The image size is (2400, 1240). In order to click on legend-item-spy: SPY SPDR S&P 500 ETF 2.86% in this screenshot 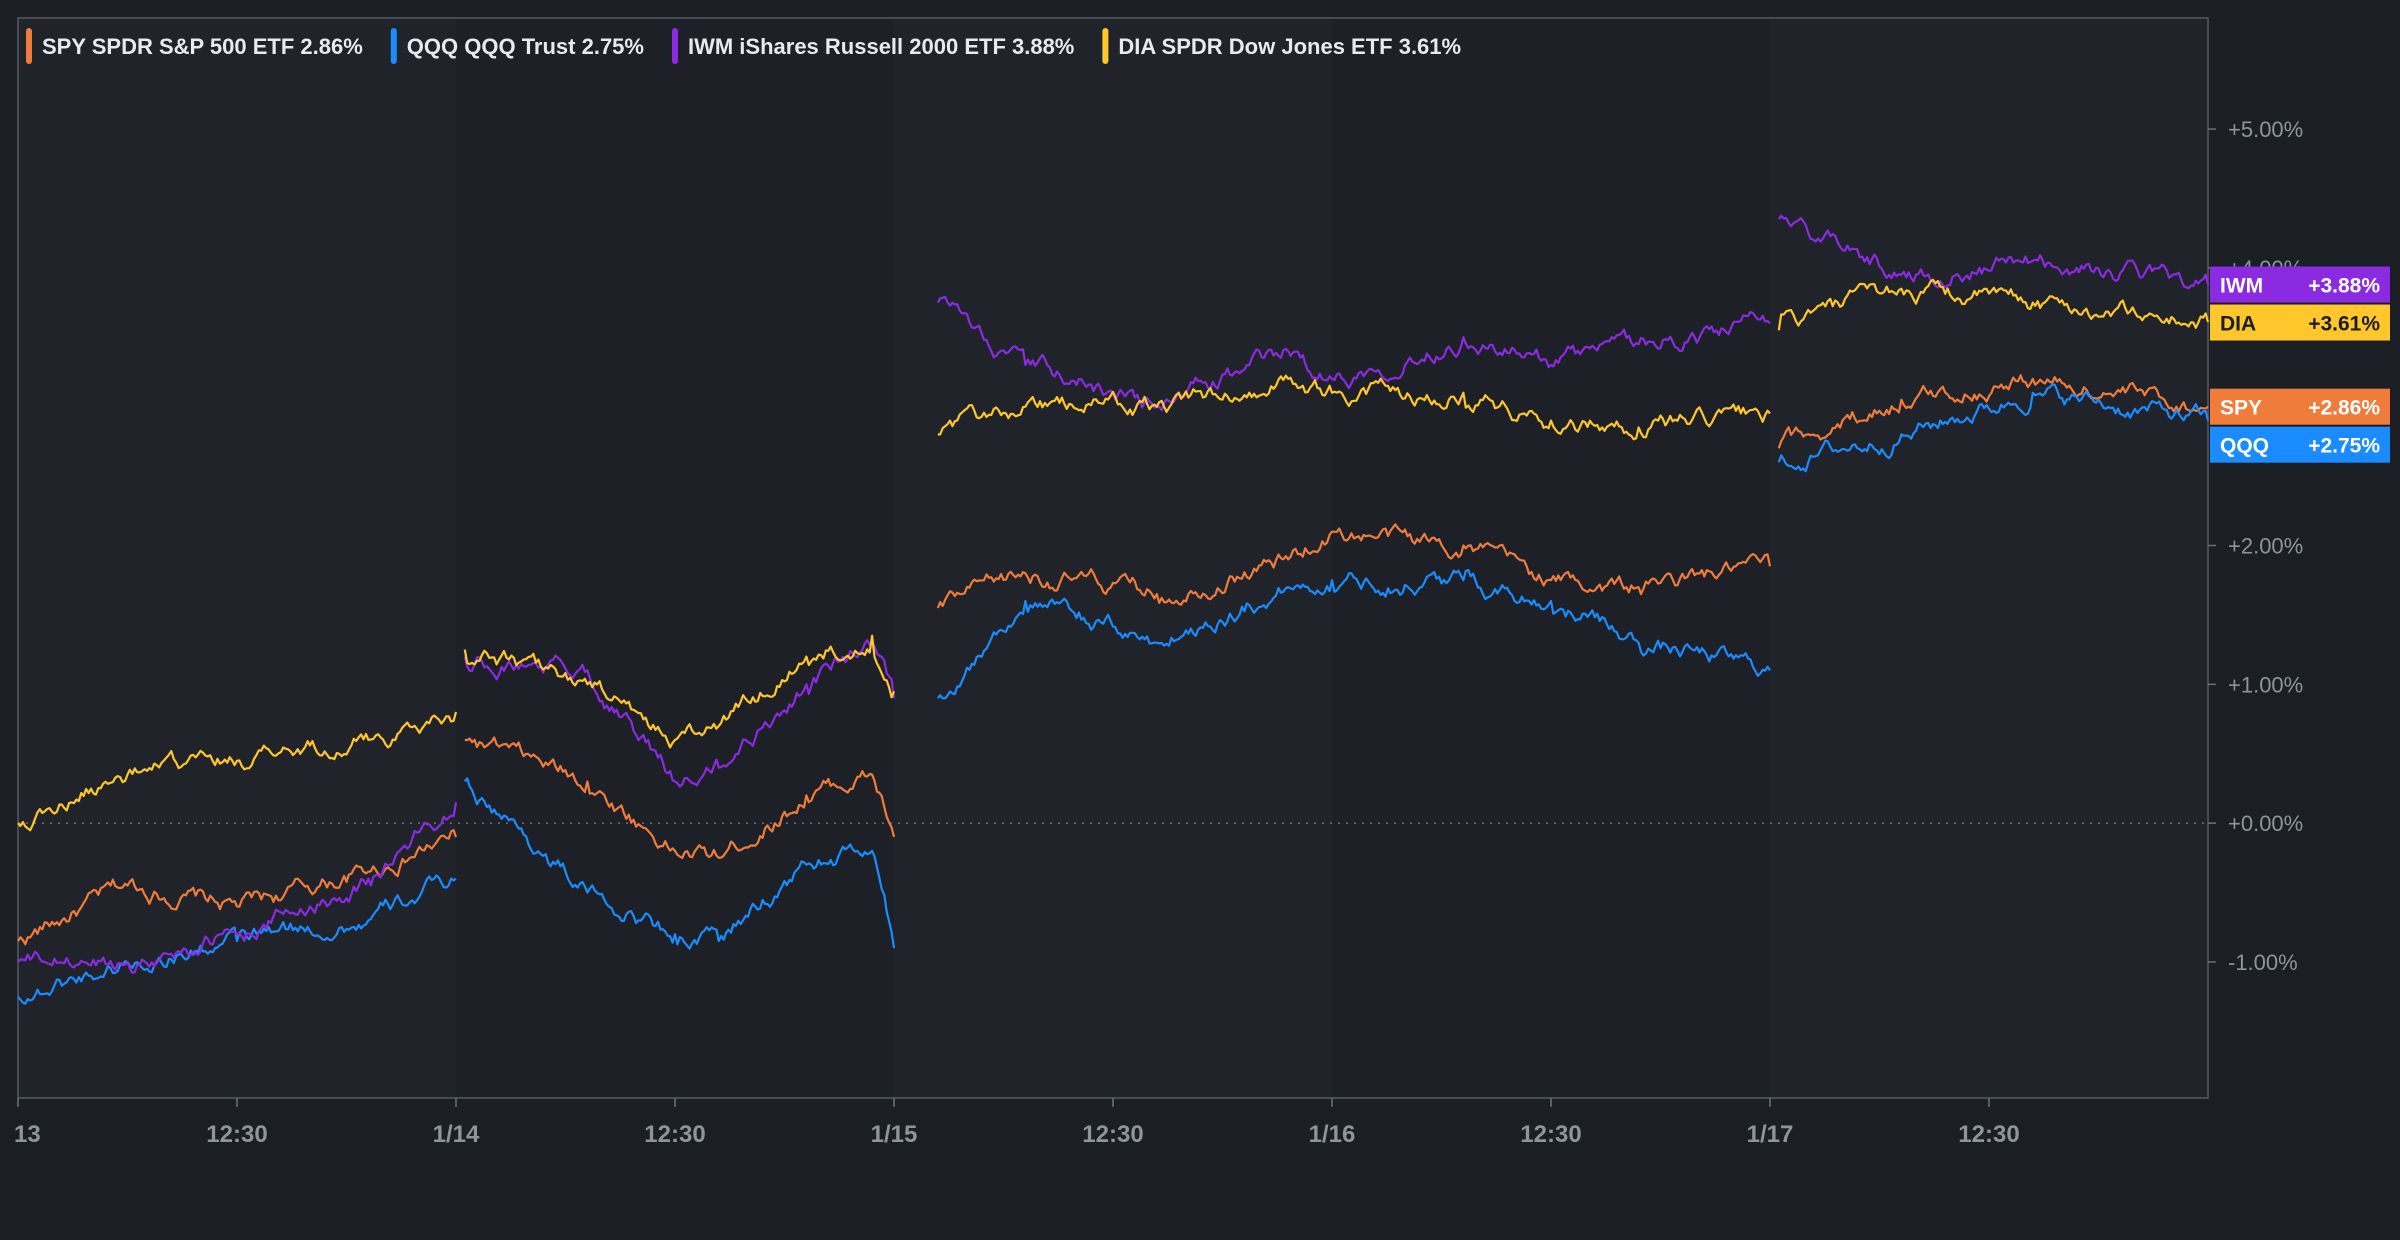, I will do `click(194, 46)`.